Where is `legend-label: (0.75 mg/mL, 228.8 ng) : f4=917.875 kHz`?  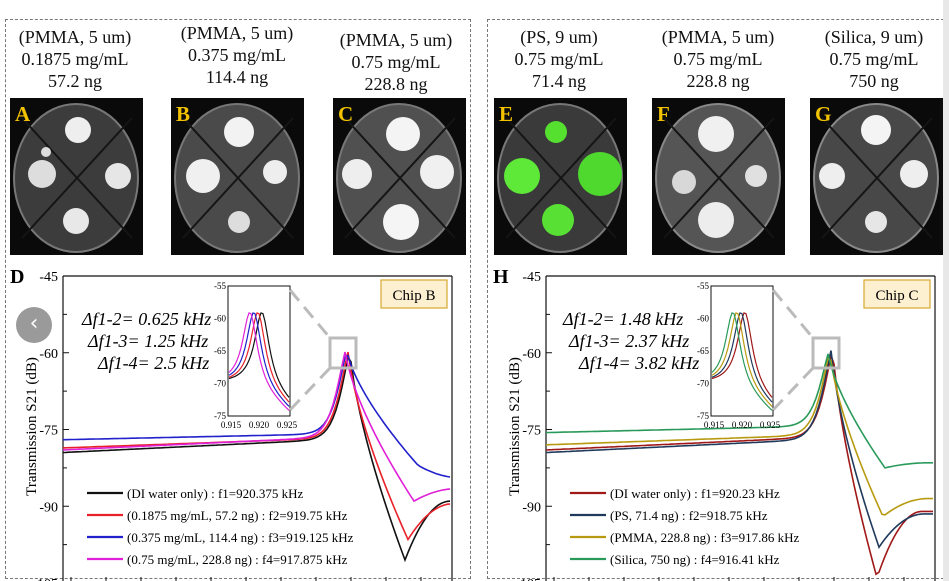
legend-label: (0.75 mg/mL, 228.8 ng) : f4=917.875 kHz is located at coordinates (237, 559).